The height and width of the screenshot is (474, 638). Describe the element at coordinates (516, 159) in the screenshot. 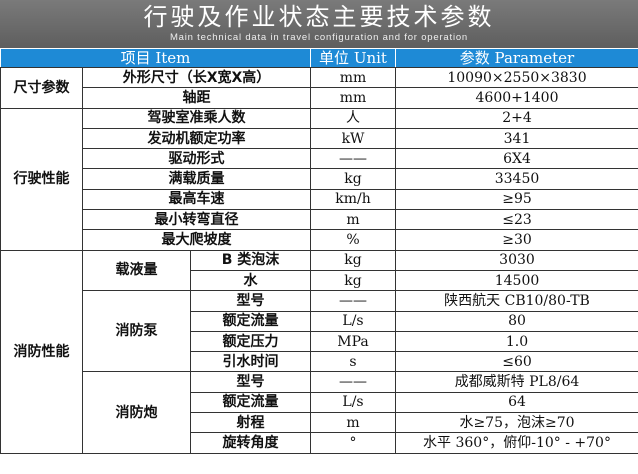

I see `value-cell: 6X4` at that location.